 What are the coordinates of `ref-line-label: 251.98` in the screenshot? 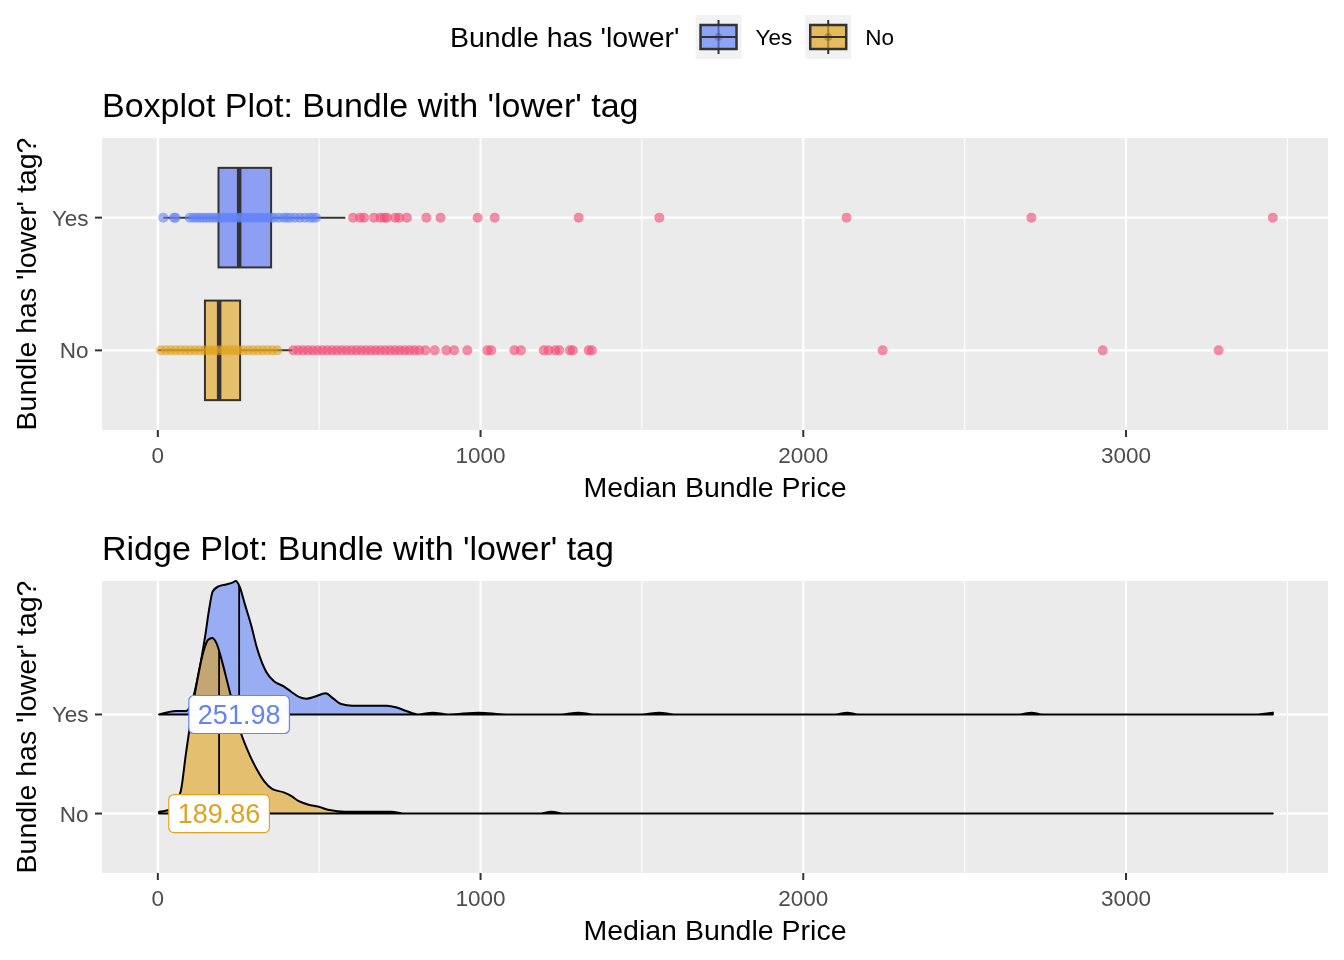 It's located at (239, 714).